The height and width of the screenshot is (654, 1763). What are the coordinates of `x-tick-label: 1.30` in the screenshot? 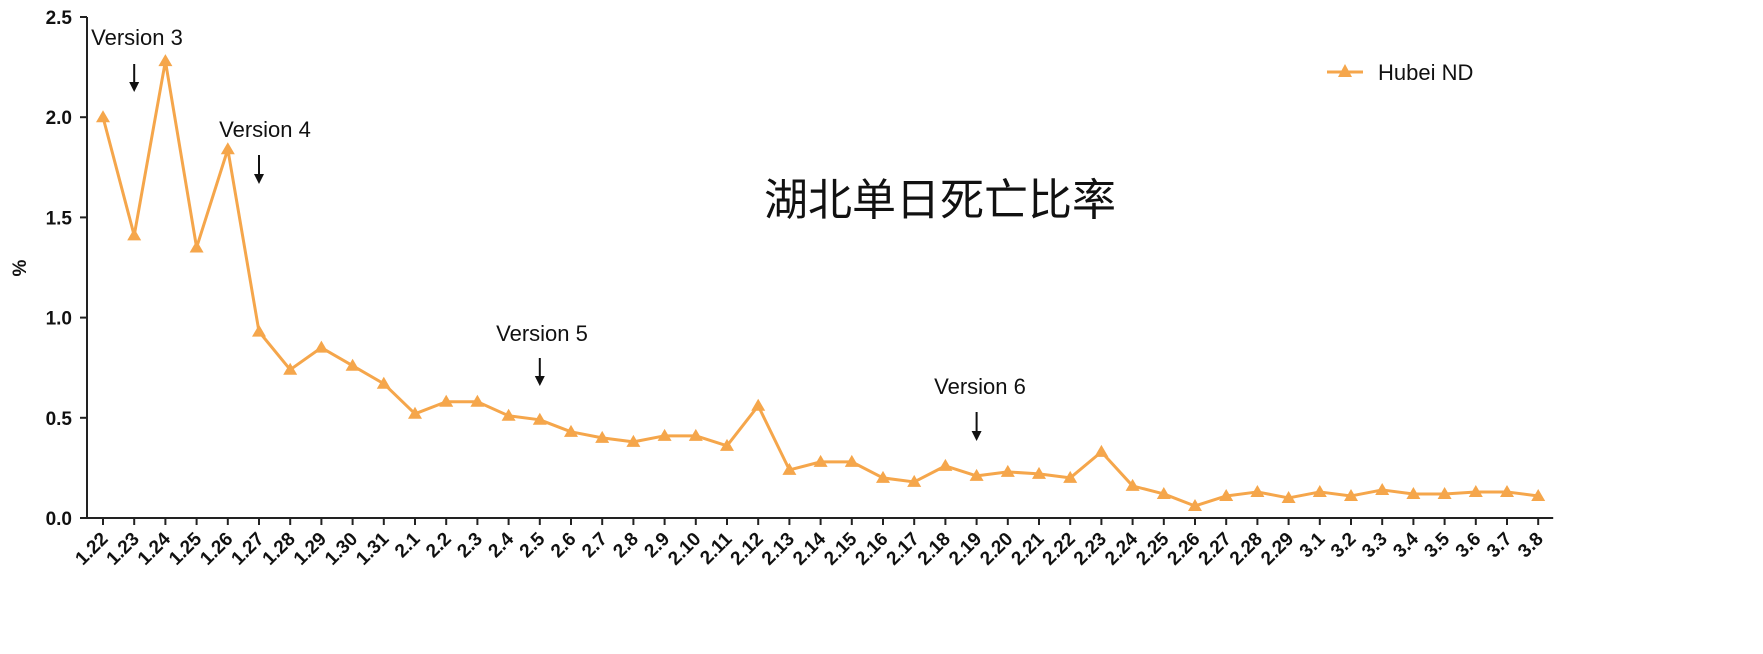 It's located at (341, 549).